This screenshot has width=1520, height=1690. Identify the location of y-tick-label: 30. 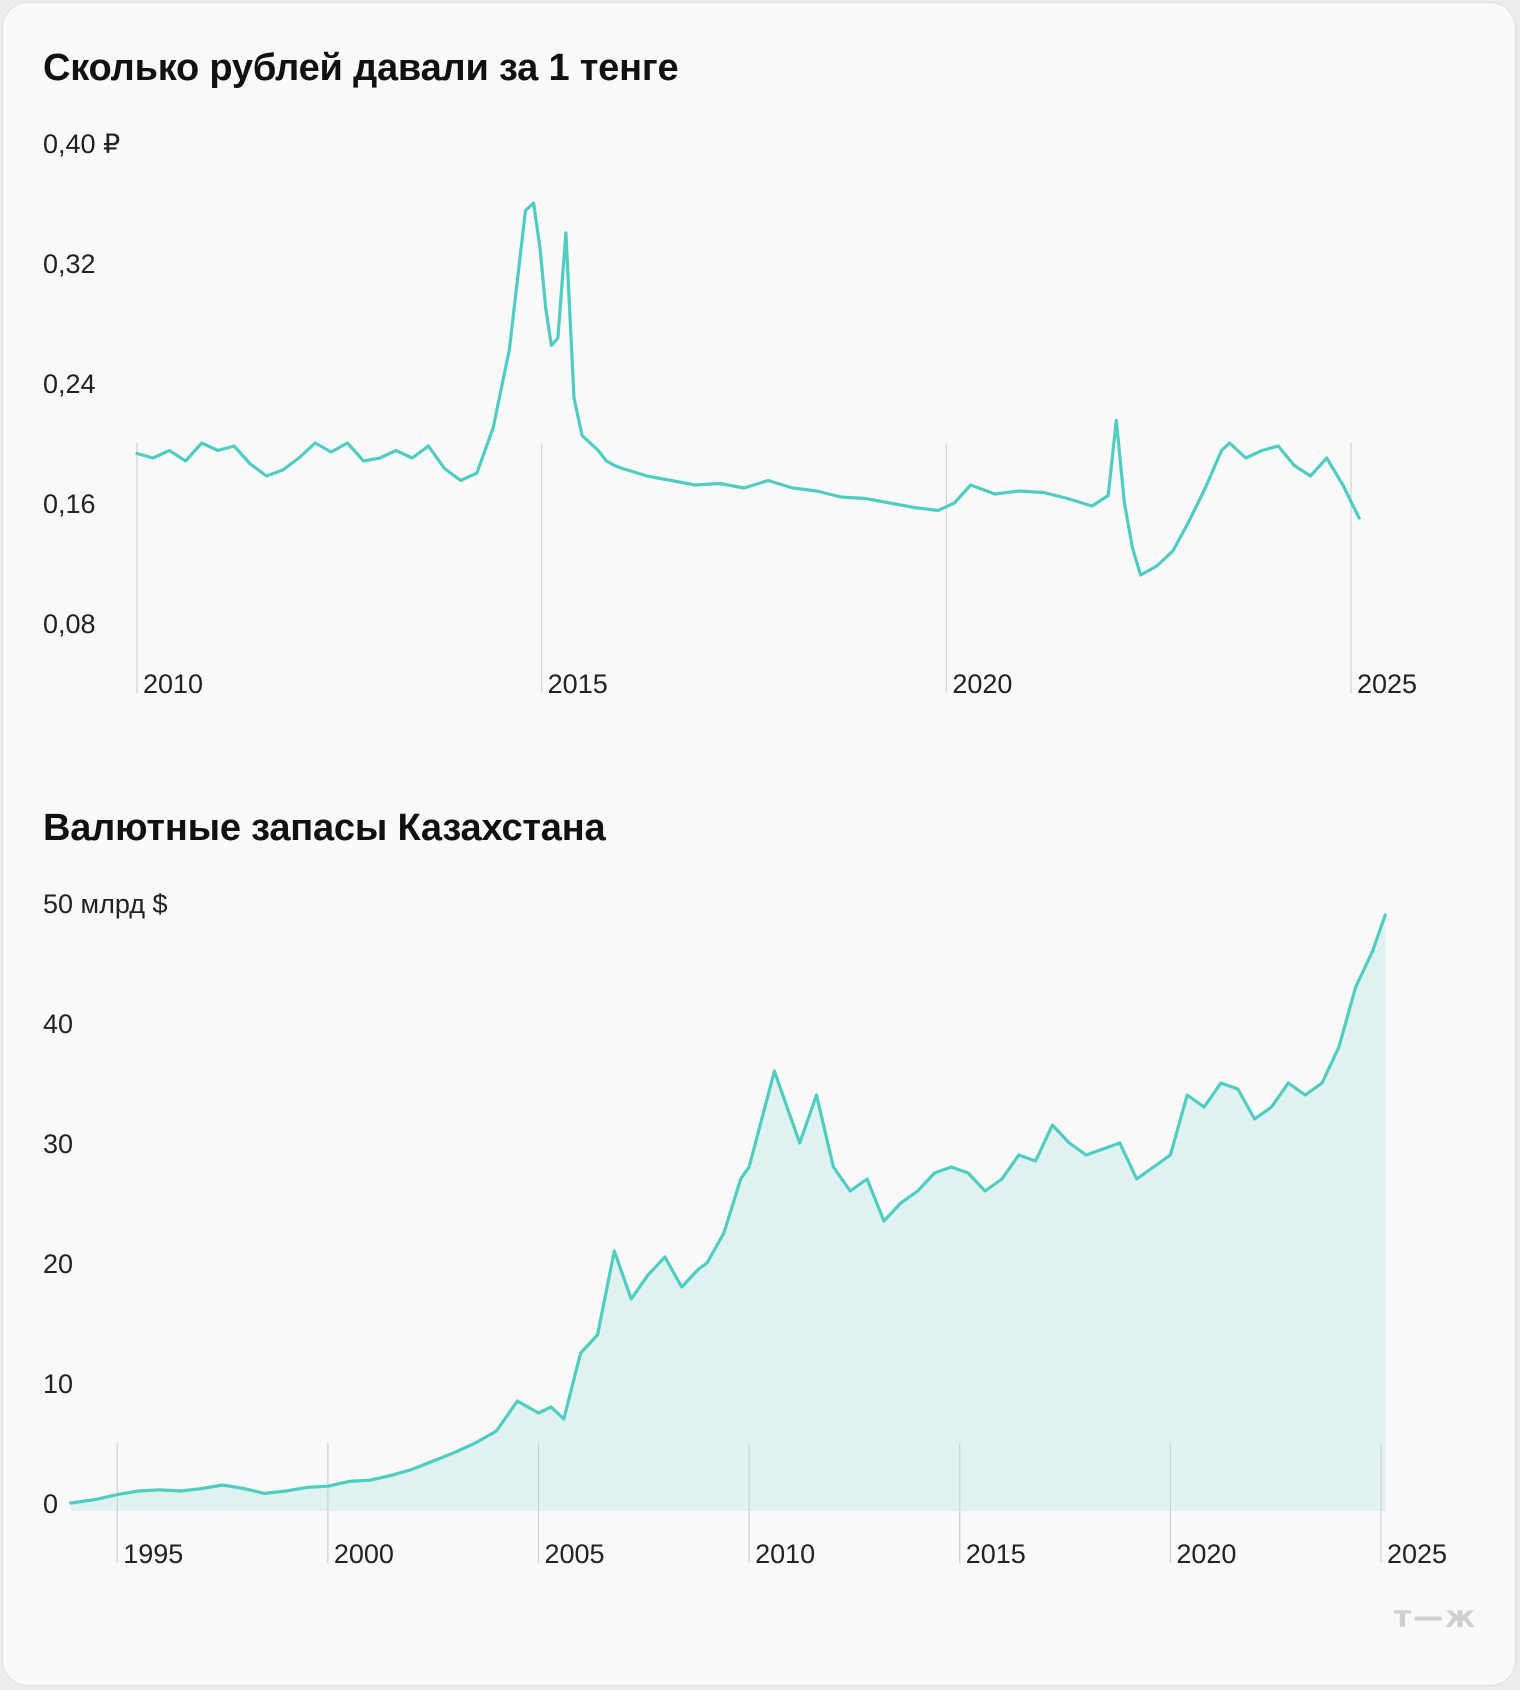
(58, 1144).